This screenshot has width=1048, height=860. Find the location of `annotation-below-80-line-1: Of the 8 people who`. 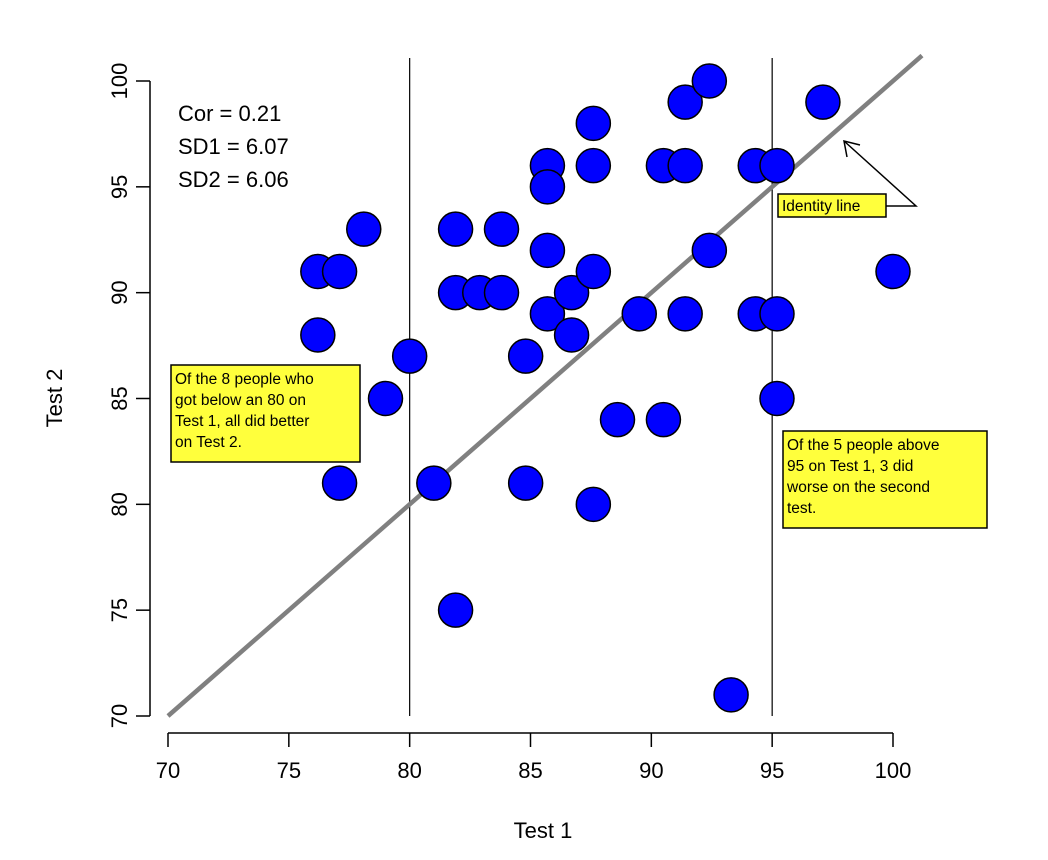

annotation-below-80-line-1: Of the 8 people who is located at coordinates (244, 379).